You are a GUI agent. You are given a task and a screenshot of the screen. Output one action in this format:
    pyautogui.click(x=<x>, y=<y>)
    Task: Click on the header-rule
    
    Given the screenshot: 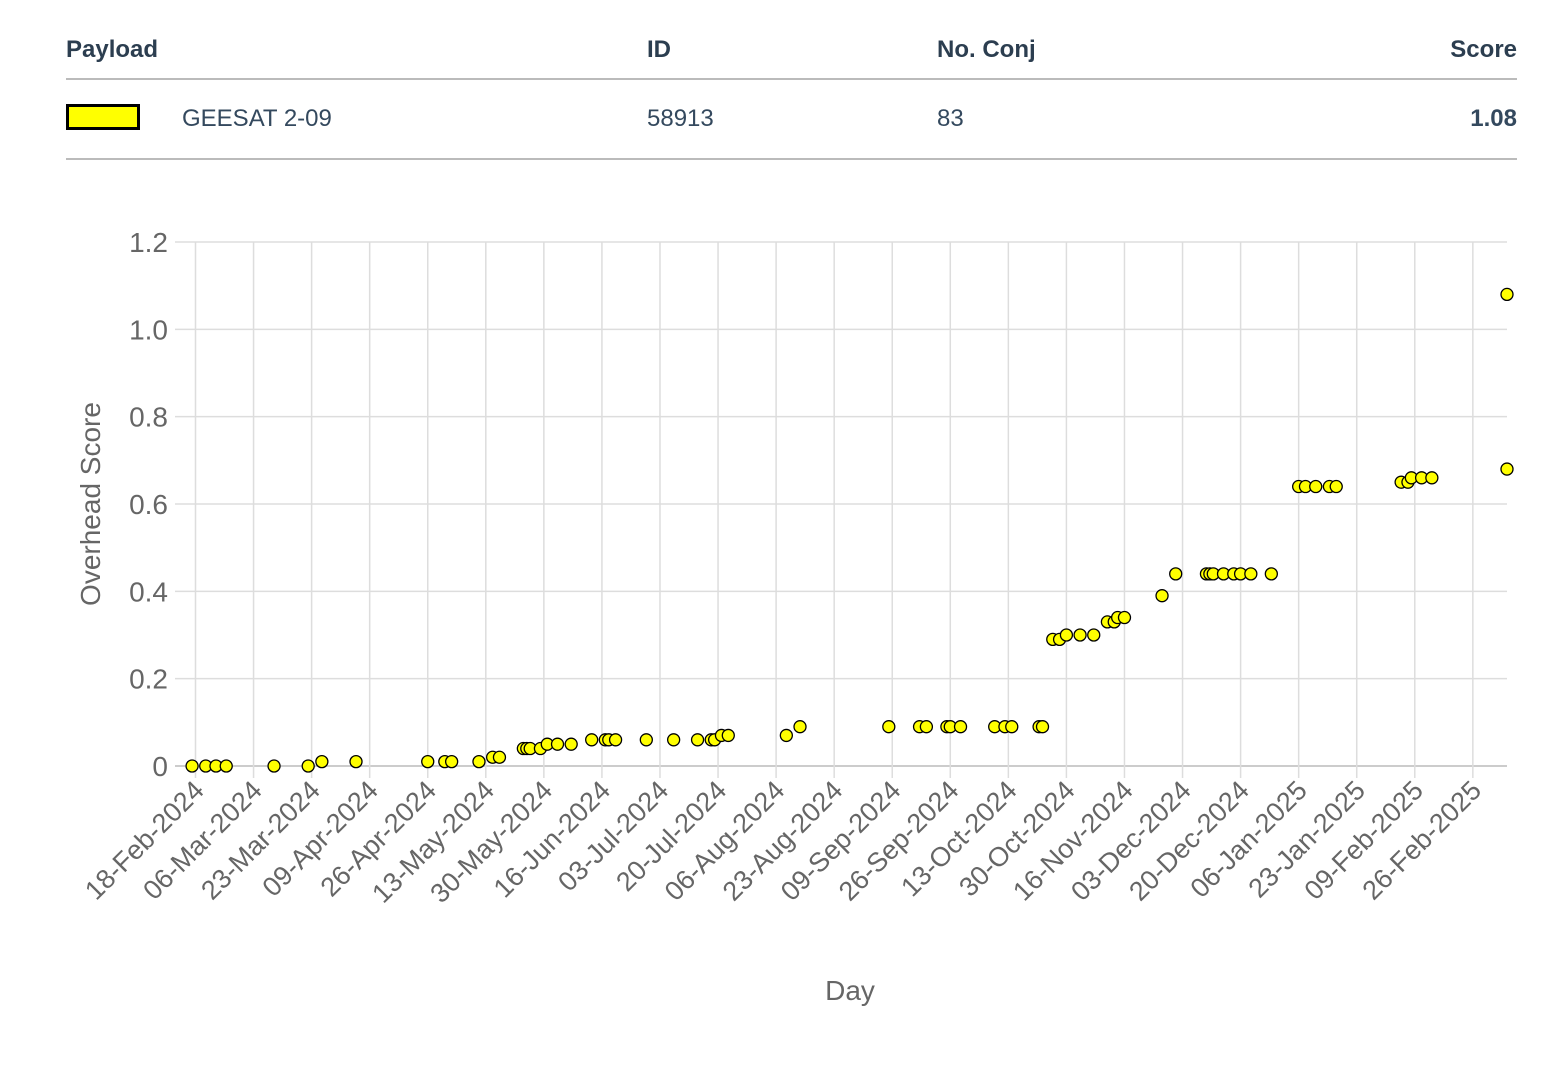 What is the action you would take?
    pyautogui.click(x=791, y=79)
    